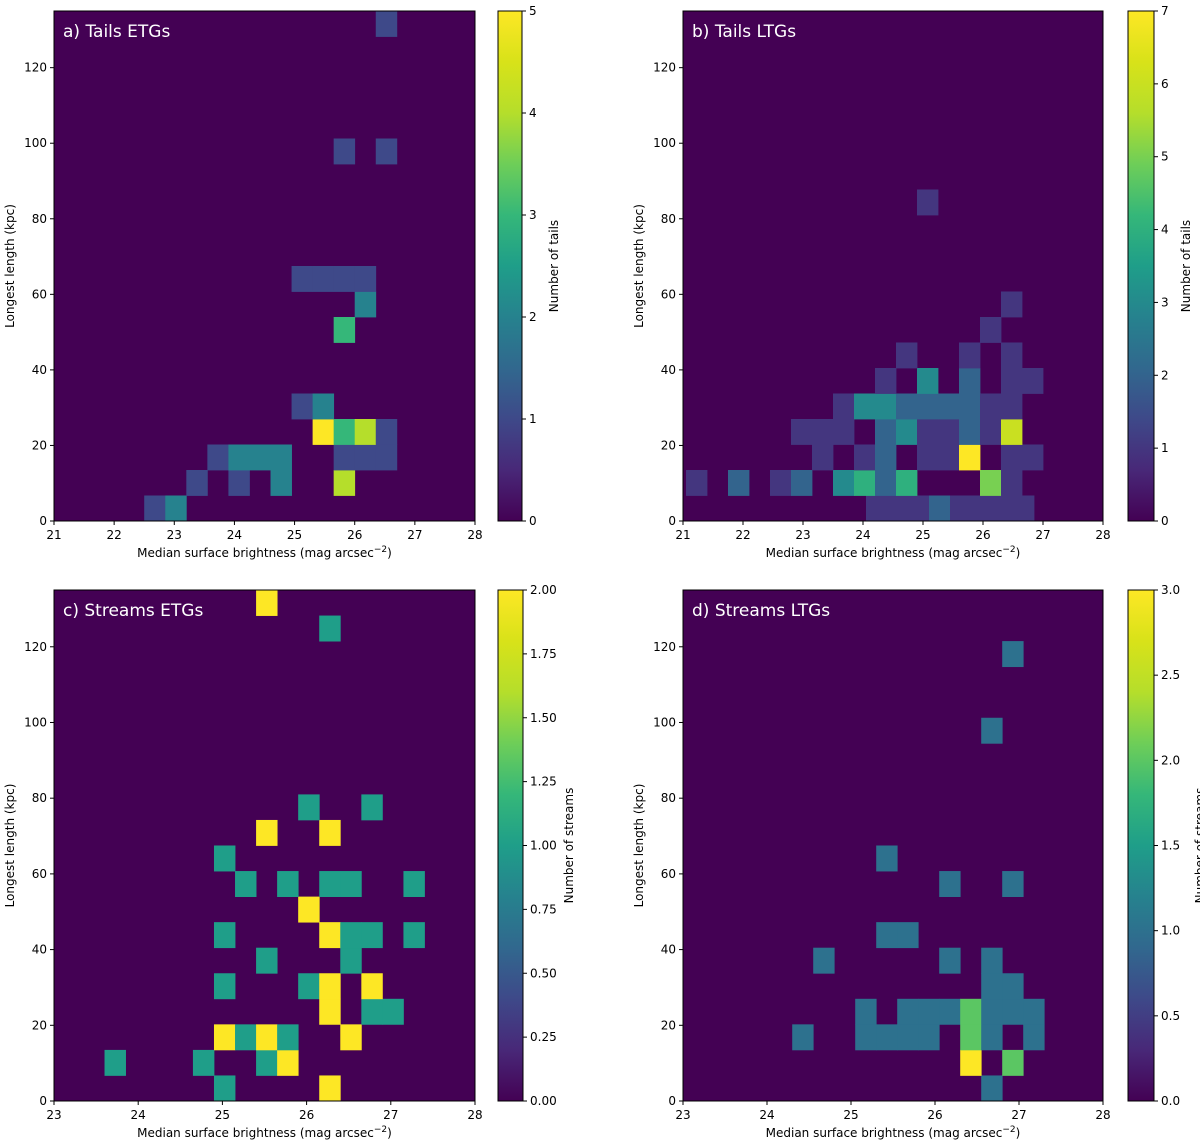  Describe the element at coordinates (533, 11) in the screenshot. I see `colorbar-tick-label: 5` at that location.